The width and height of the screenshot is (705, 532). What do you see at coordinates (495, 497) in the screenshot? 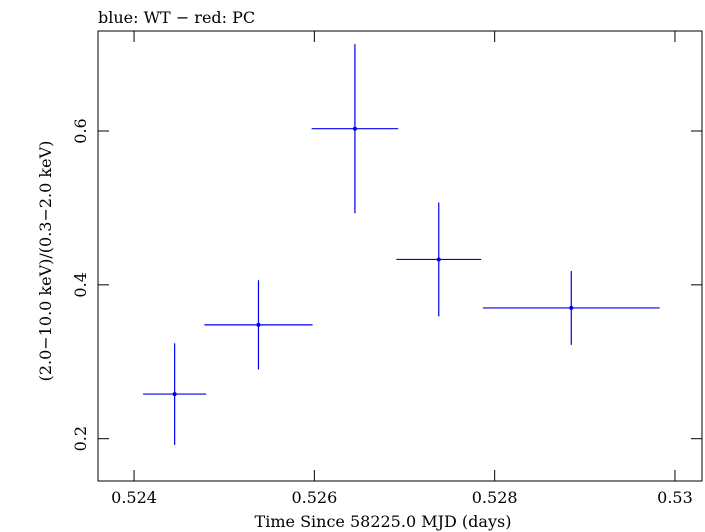
I see `x-tick-label: 0.528` at bounding box center [495, 497].